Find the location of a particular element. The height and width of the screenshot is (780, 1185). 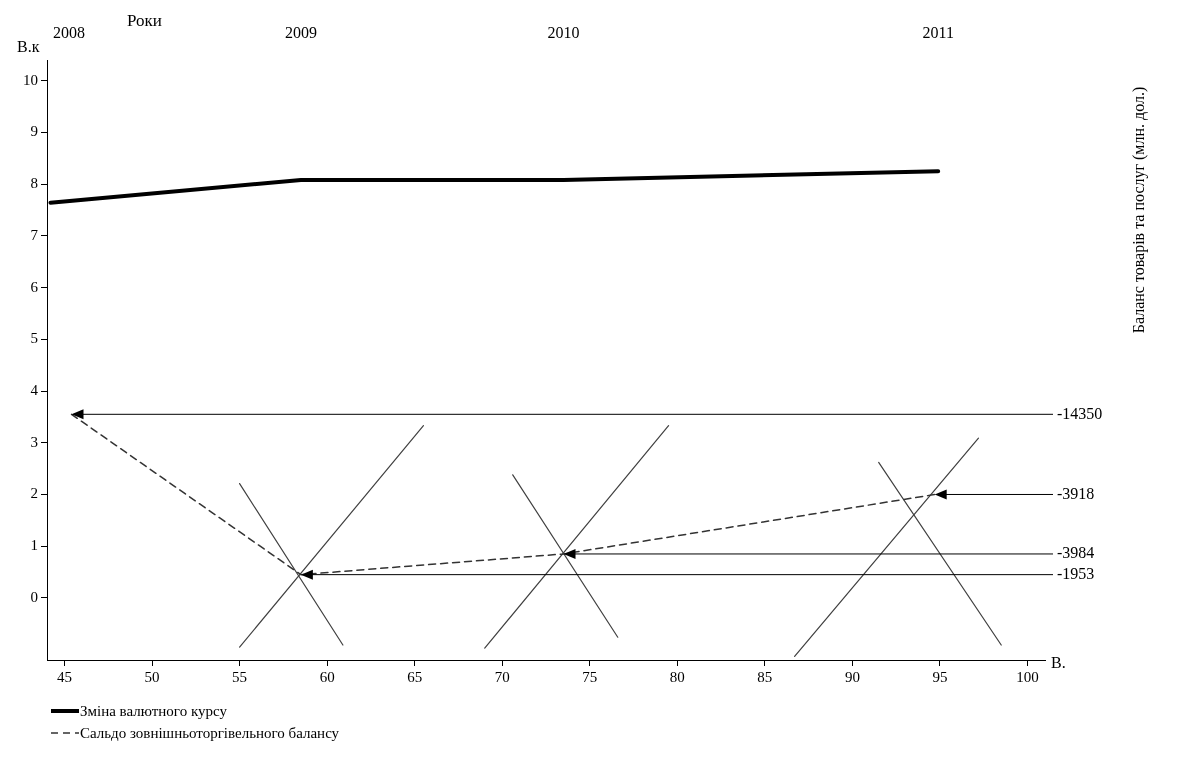

x-tick-label: 85 is located at coordinates (765, 676).